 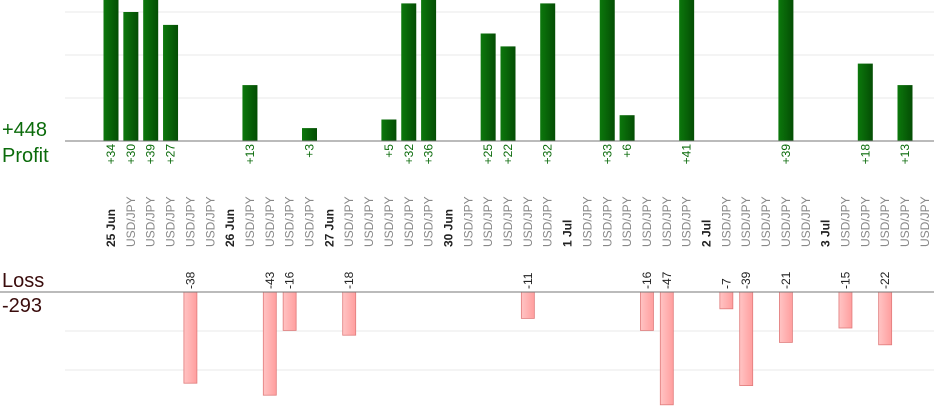 What do you see at coordinates (25, 130) in the screenshot?
I see `profit-total-label: +448` at bounding box center [25, 130].